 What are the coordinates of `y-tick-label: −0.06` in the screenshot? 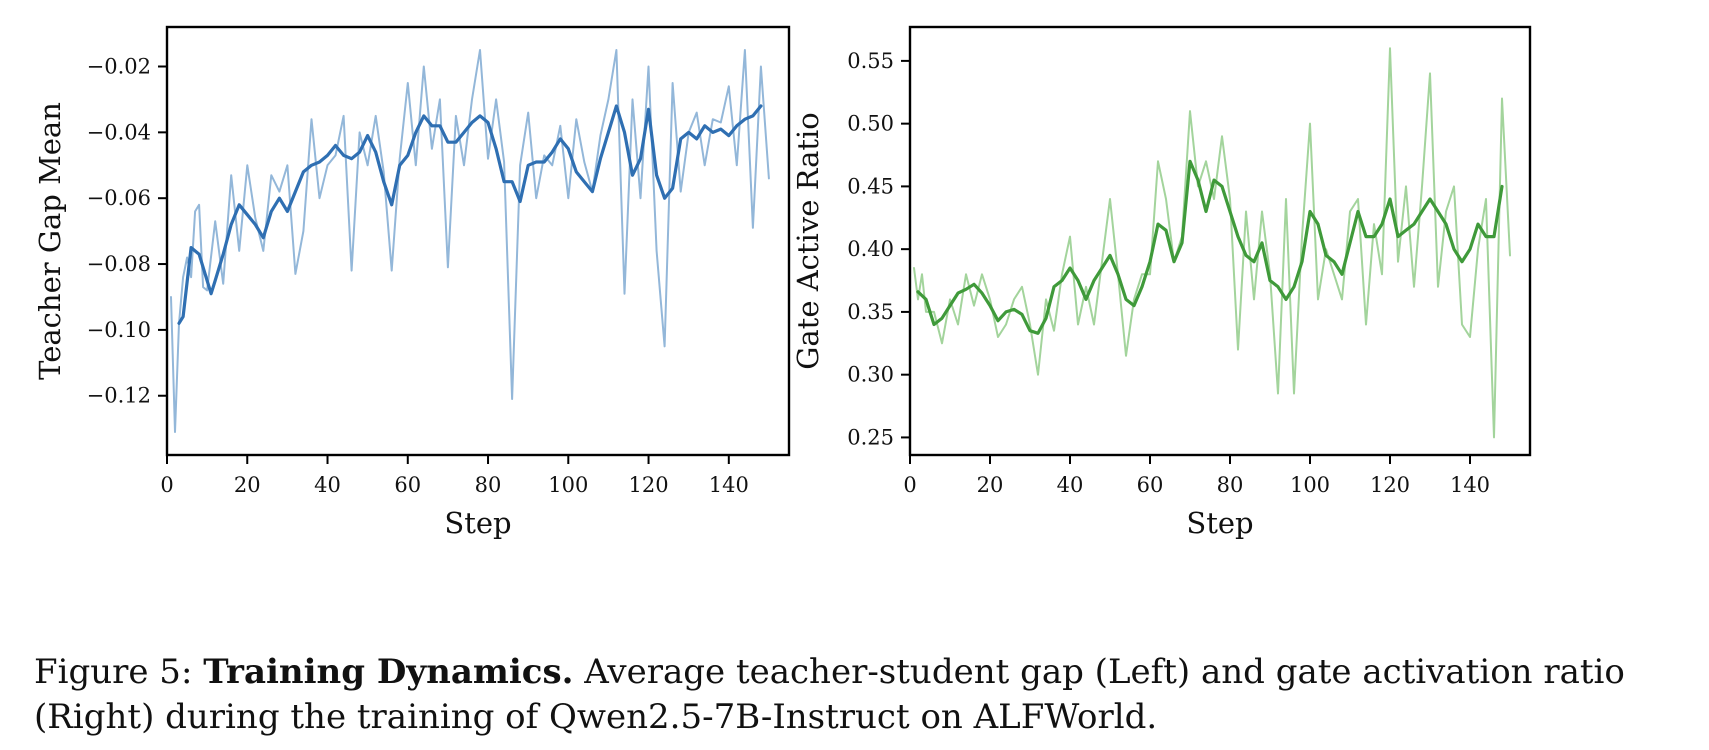 It's located at (119, 198).